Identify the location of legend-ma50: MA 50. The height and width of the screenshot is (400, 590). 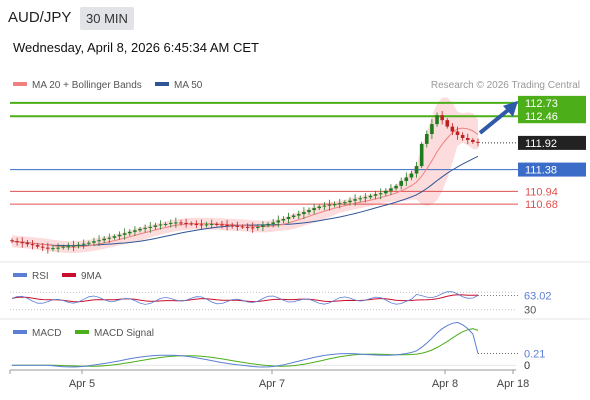
(178, 86).